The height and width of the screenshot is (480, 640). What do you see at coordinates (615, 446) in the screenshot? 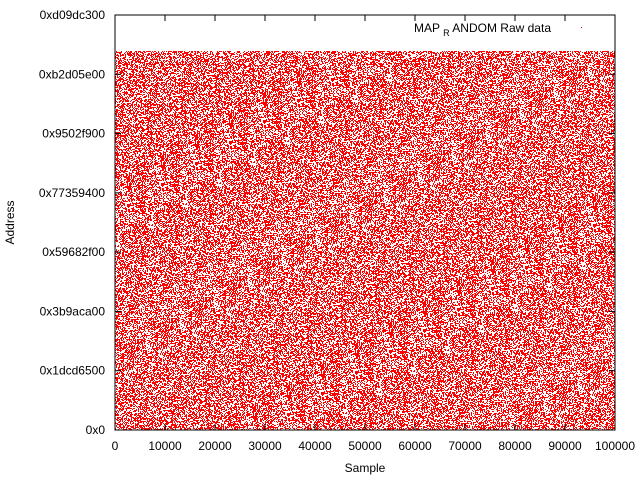
I see `x-tick-label: 100000` at bounding box center [615, 446].